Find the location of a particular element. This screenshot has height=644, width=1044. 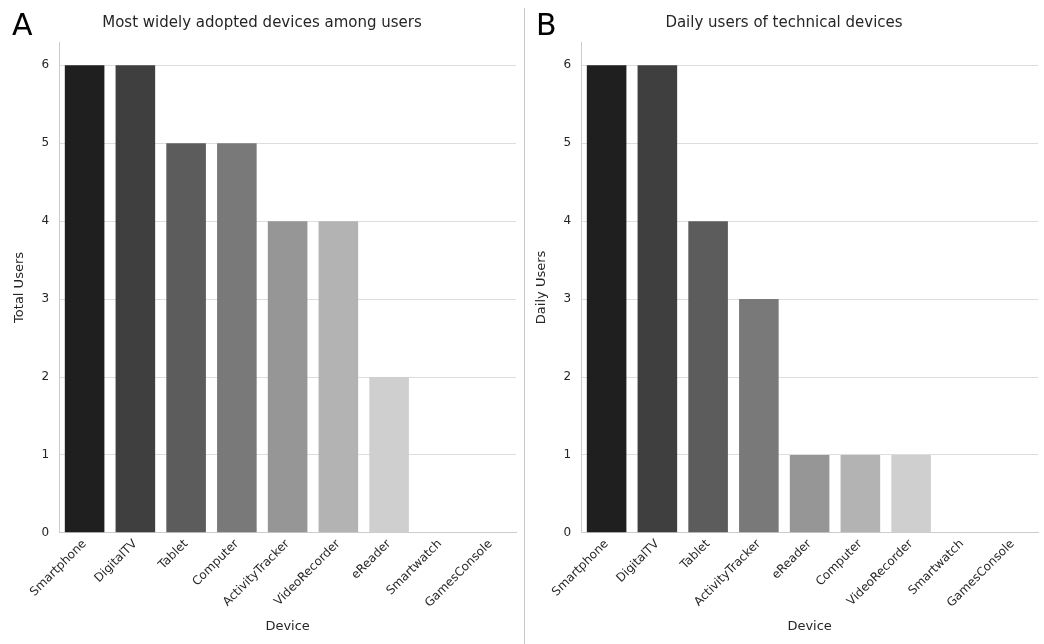

chart-title: Most widely adopted devices among users is located at coordinates (262, 21).